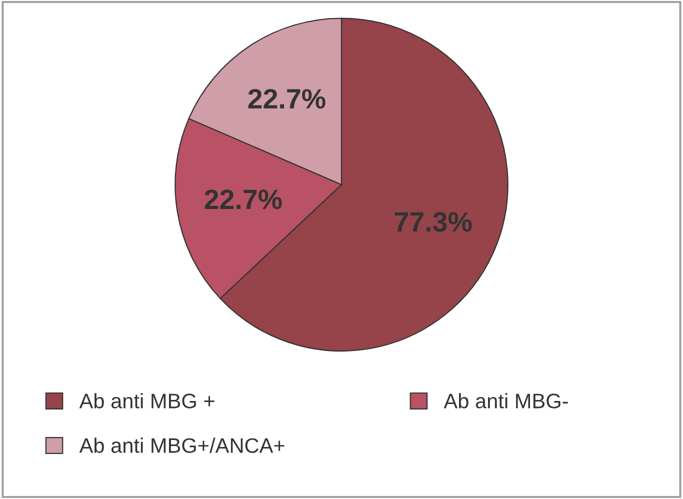 This screenshot has width=683, height=499. I want to click on legend-label: Ab anti MBG+/ANCA+, so click(181, 445).